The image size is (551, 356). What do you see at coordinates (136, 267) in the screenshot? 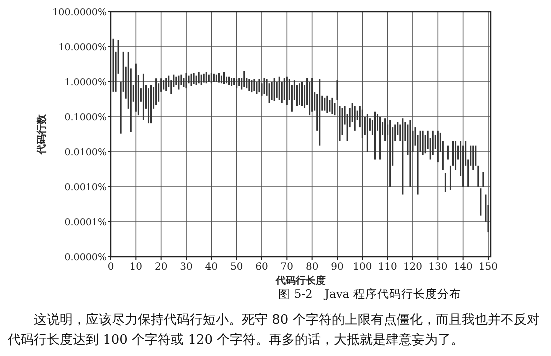
I see `x-tick-label: 10` at bounding box center [136, 267].